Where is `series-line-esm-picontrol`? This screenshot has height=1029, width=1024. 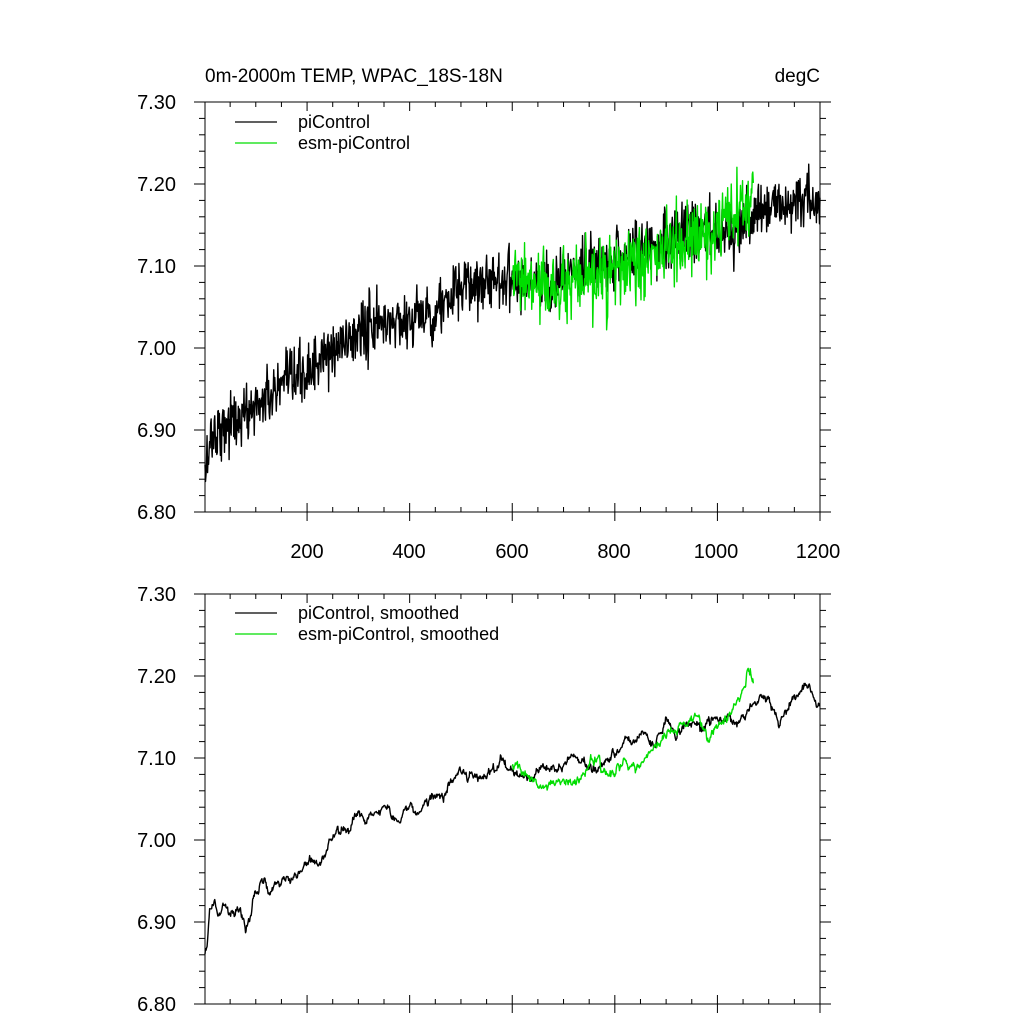 series-line-esm-picontrol is located at coordinates (633, 248).